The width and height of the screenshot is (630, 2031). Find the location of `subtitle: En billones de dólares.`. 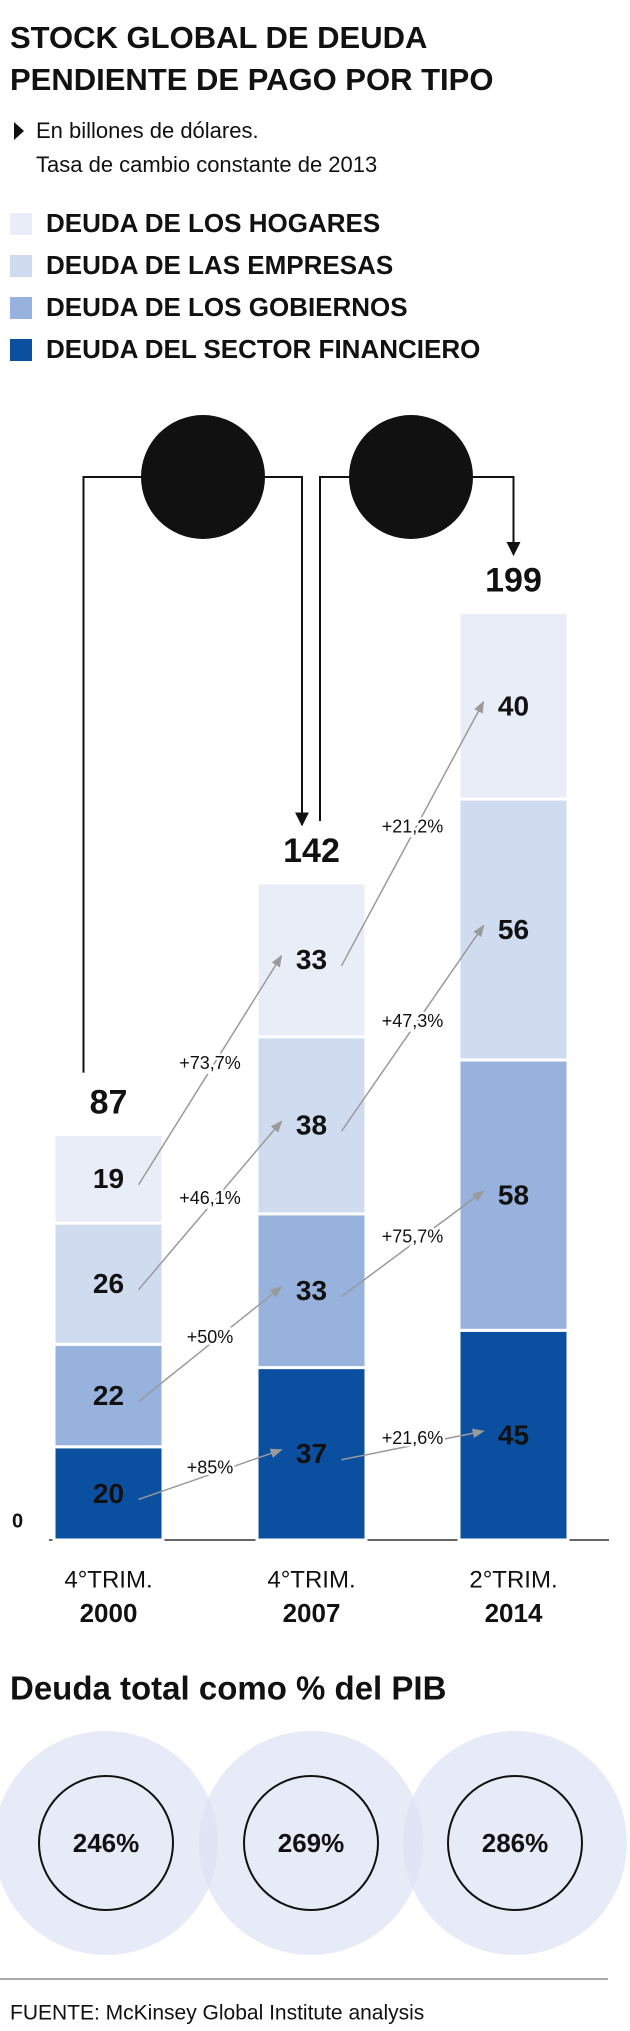

subtitle: En billones de dólares. is located at coordinates (147, 130).